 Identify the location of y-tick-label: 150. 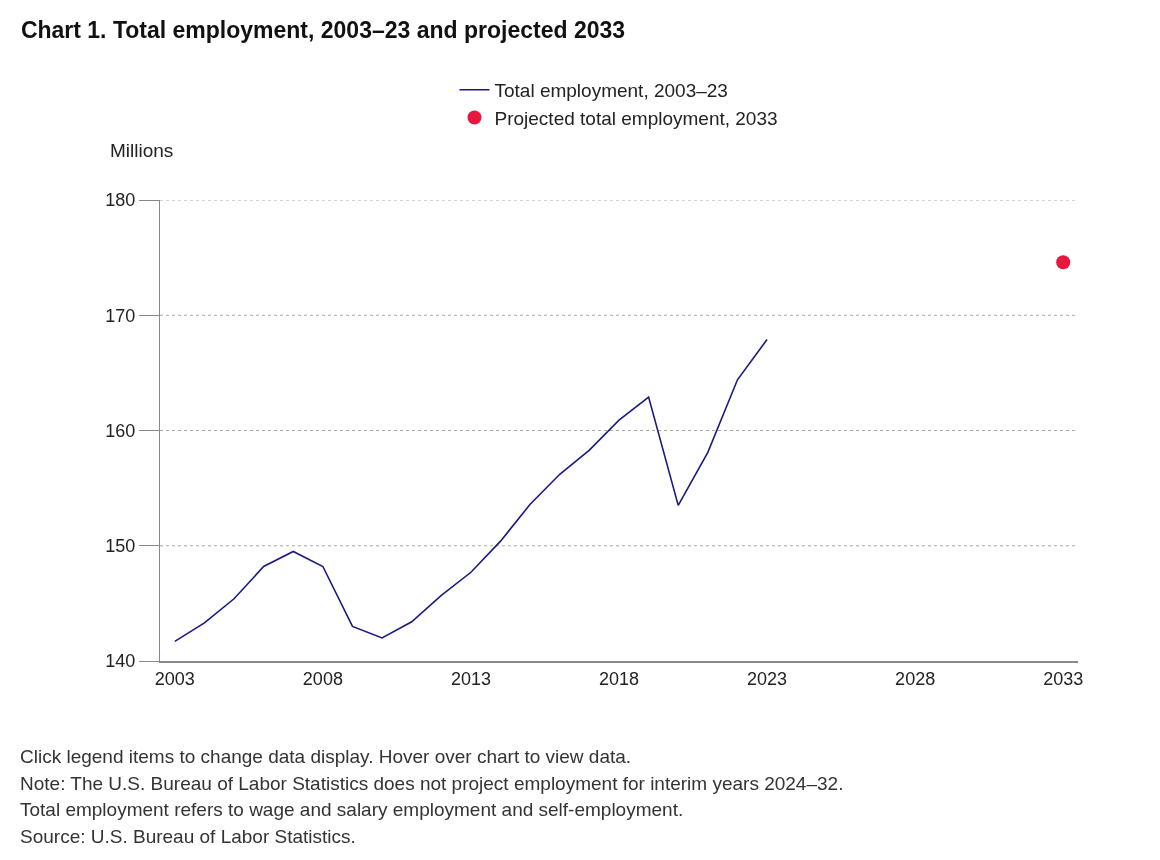
(120, 546).